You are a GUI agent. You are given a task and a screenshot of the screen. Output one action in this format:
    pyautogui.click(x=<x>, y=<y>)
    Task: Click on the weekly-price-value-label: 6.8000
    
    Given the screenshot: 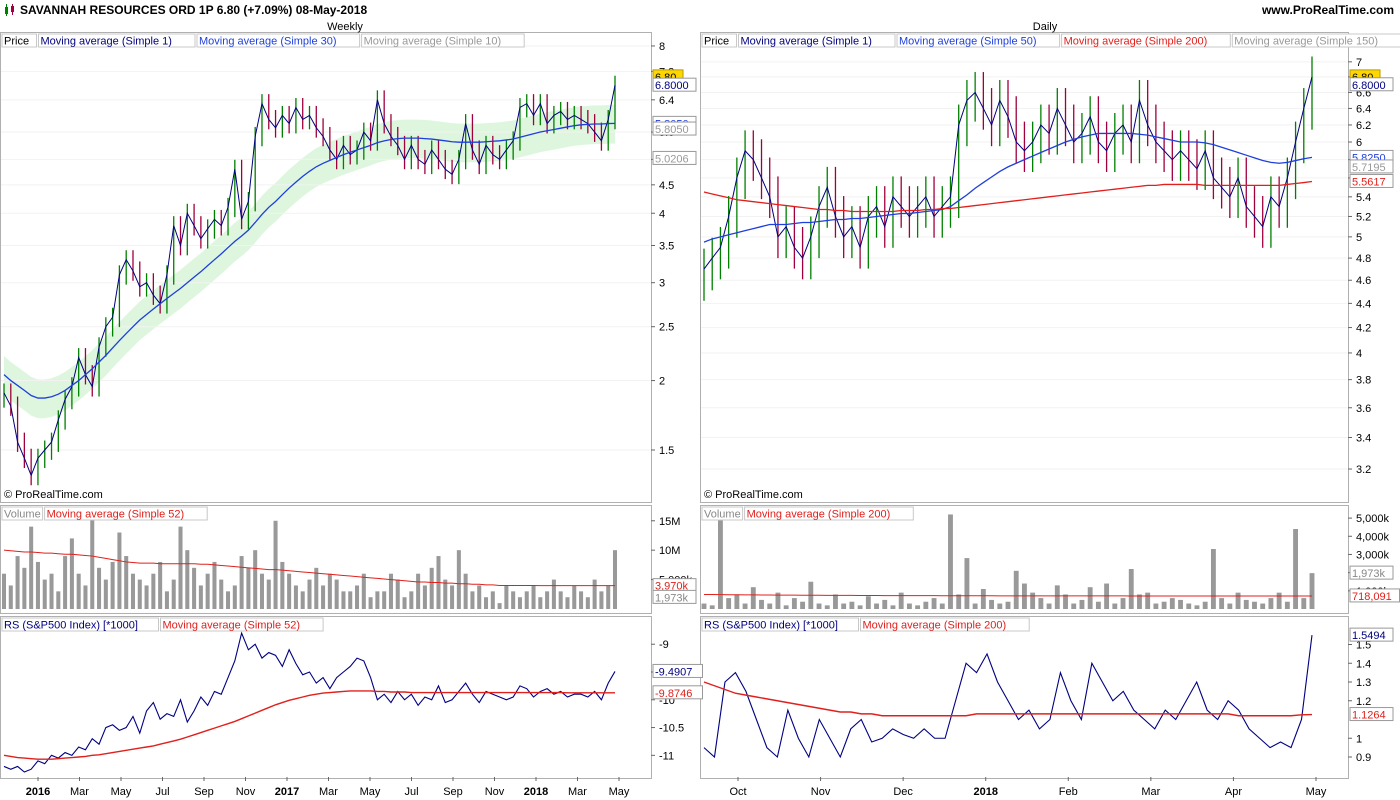 What is the action you would take?
    pyautogui.click(x=672, y=86)
    